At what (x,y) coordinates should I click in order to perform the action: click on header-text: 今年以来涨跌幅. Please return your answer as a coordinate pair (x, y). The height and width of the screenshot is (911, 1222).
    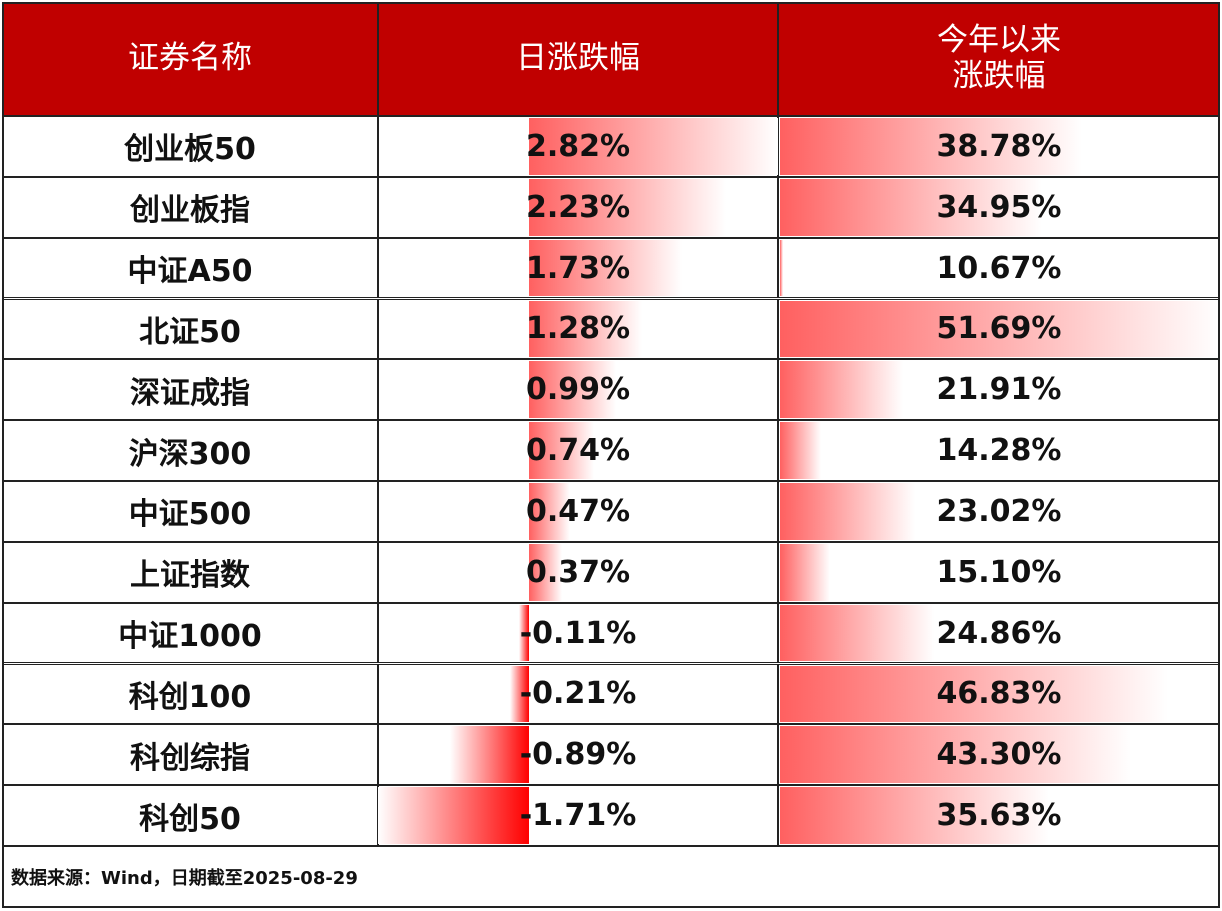
    Looking at the image, I should click on (999, 58).